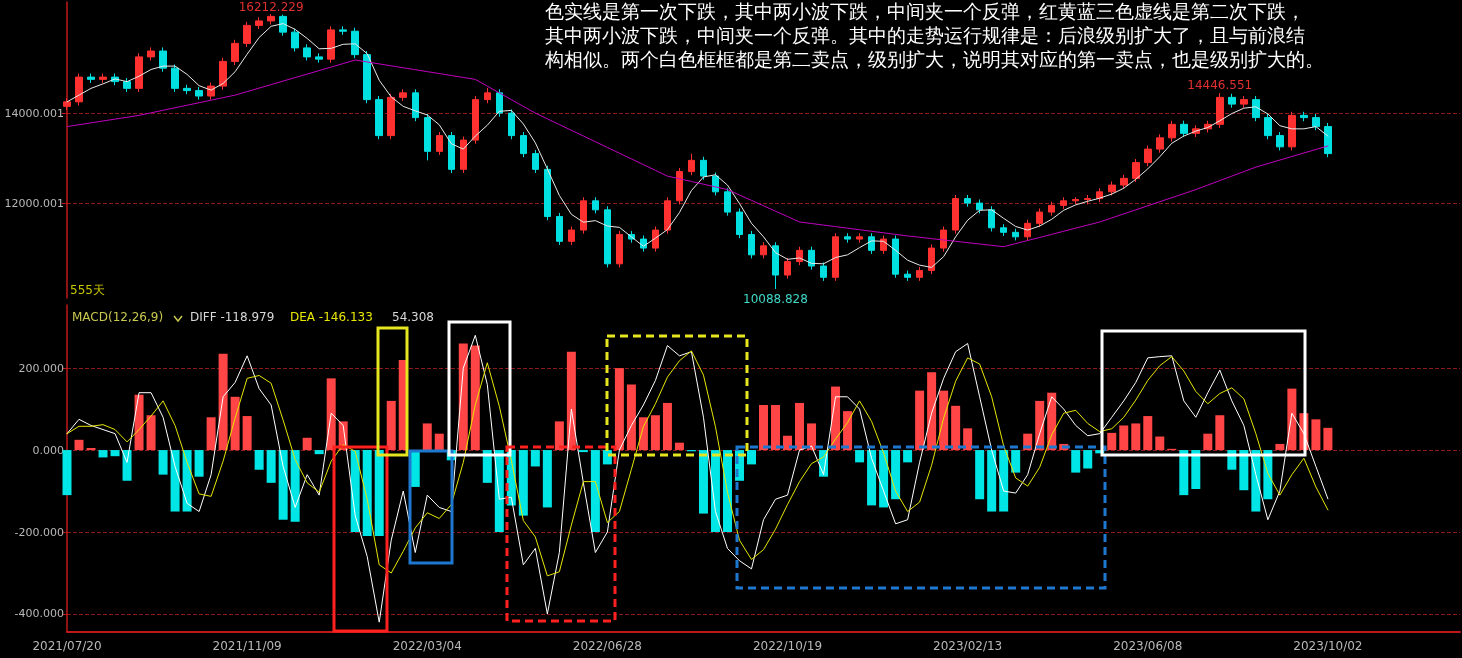 This screenshot has width=1462, height=658. I want to click on y-tick-label: 0.000, so click(48, 450).